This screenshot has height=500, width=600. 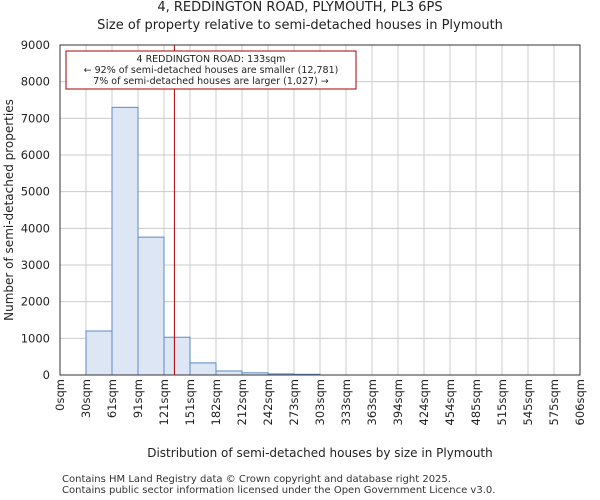 What do you see at coordinates (450, 402) in the screenshot?
I see `x-tick-label: 454sqm` at bounding box center [450, 402].